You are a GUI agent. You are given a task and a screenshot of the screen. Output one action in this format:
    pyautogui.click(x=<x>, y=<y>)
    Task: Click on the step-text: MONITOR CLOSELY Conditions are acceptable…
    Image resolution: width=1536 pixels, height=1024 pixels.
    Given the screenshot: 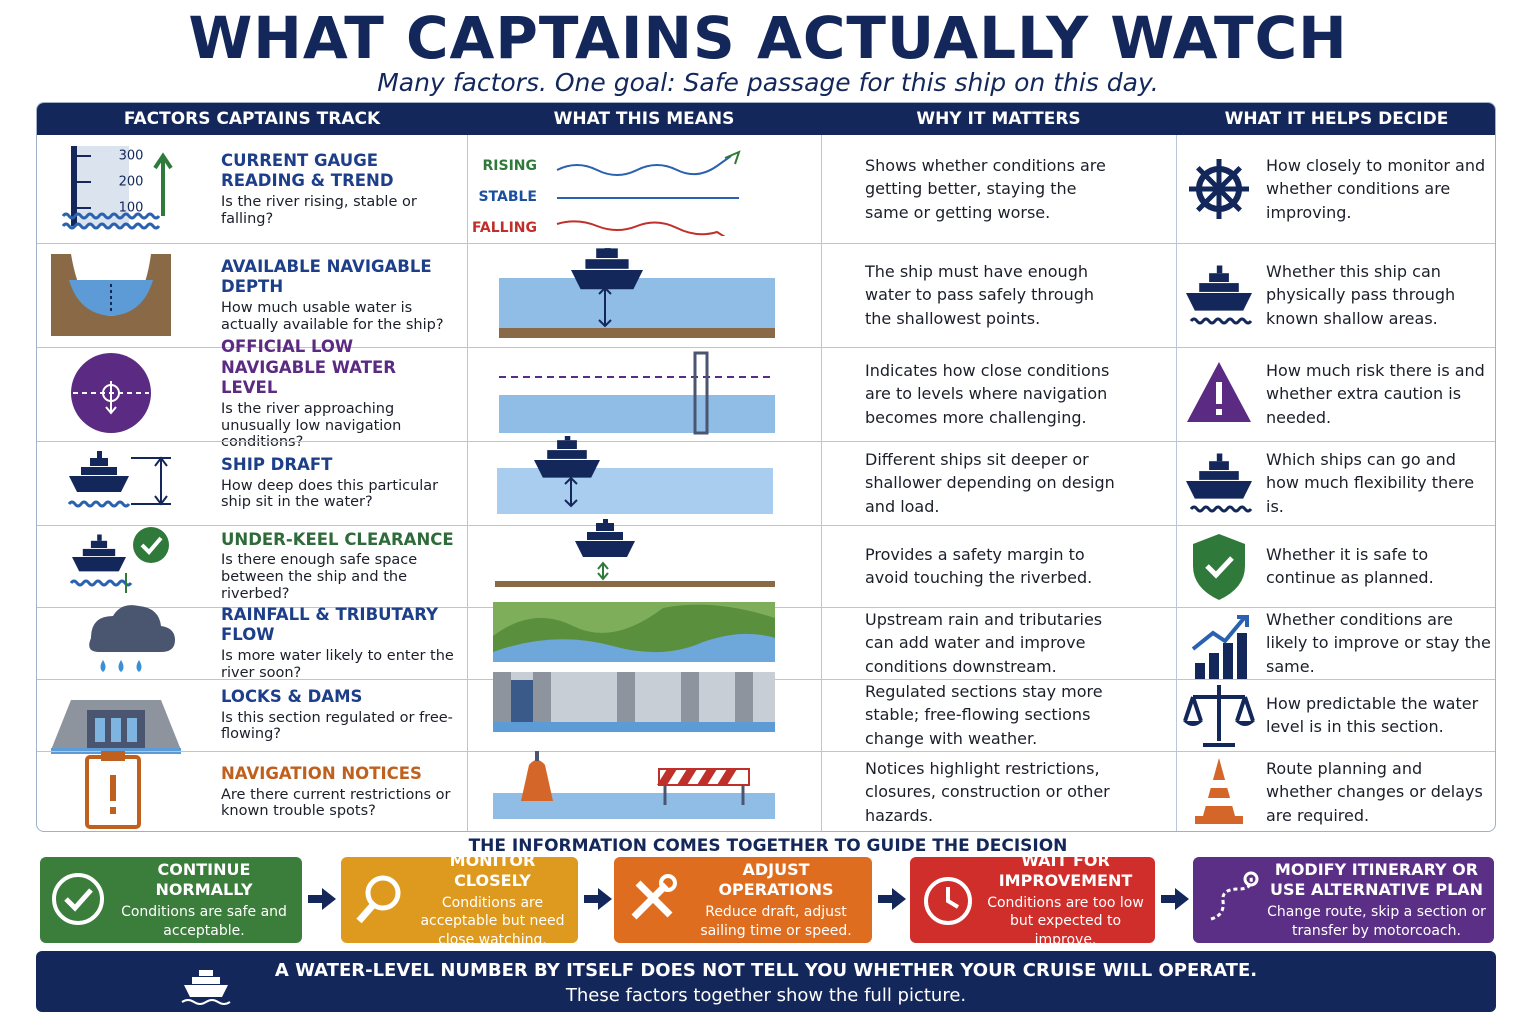 What is the action you would take?
    pyautogui.click(x=490, y=900)
    